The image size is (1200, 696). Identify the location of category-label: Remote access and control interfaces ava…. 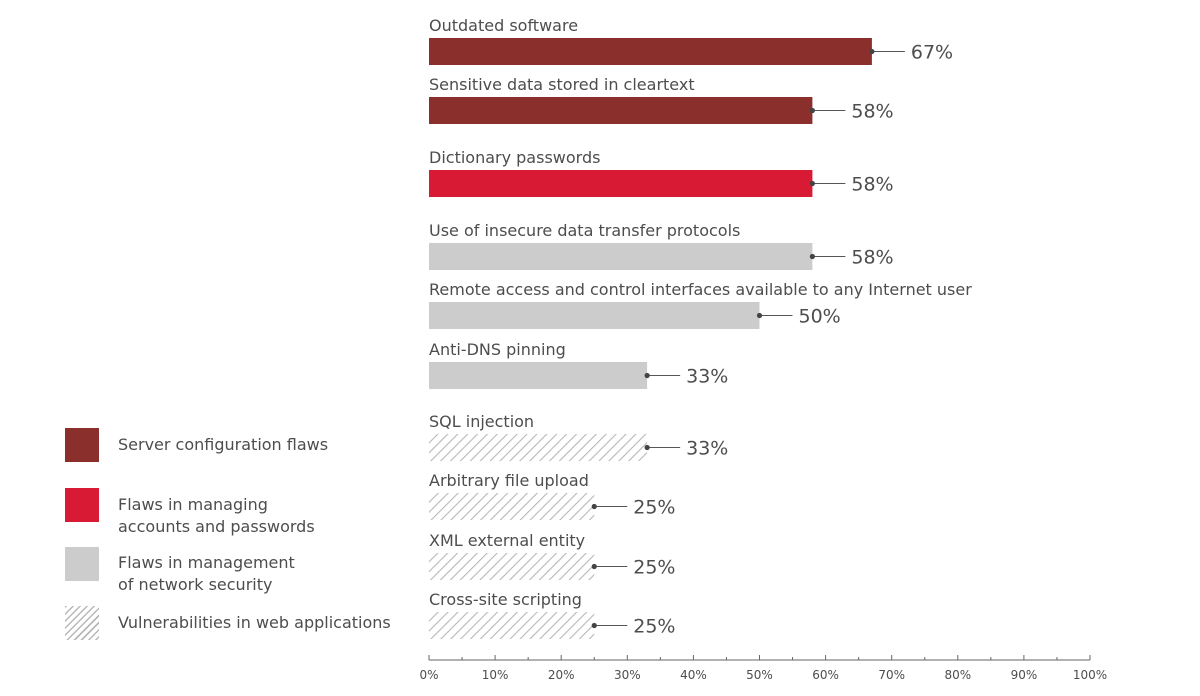
(700, 289).